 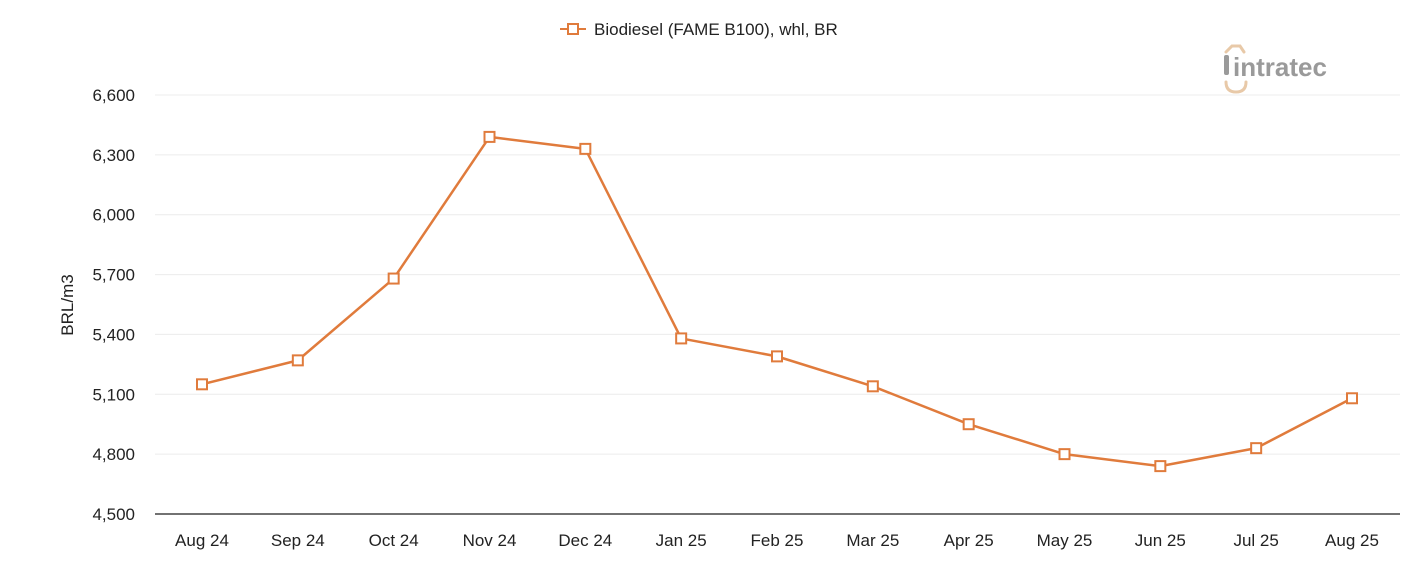 What do you see at coordinates (113, 394) in the screenshot?
I see `y-tick-label: 5,100` at bounding box center [113, 394].